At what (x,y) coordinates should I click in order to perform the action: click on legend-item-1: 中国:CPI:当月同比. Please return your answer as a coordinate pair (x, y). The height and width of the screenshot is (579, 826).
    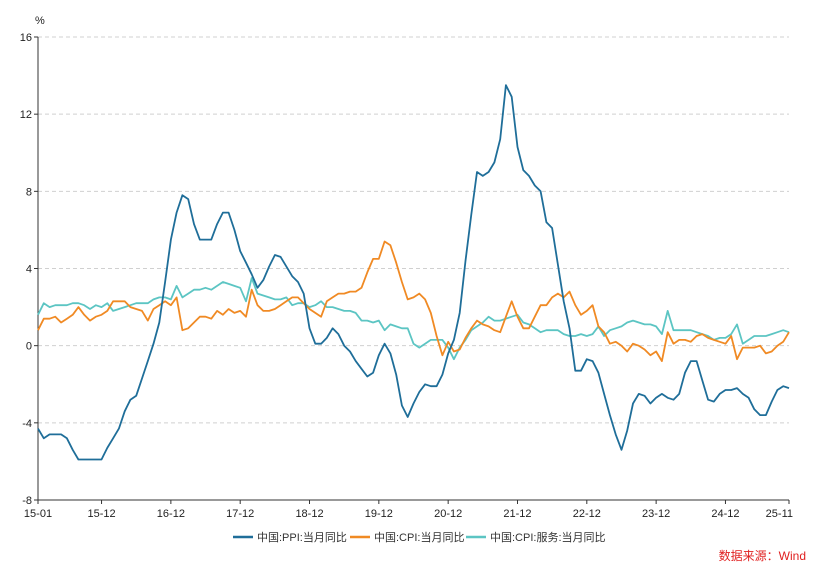
    Looking at the image, I should click on (407, 537).